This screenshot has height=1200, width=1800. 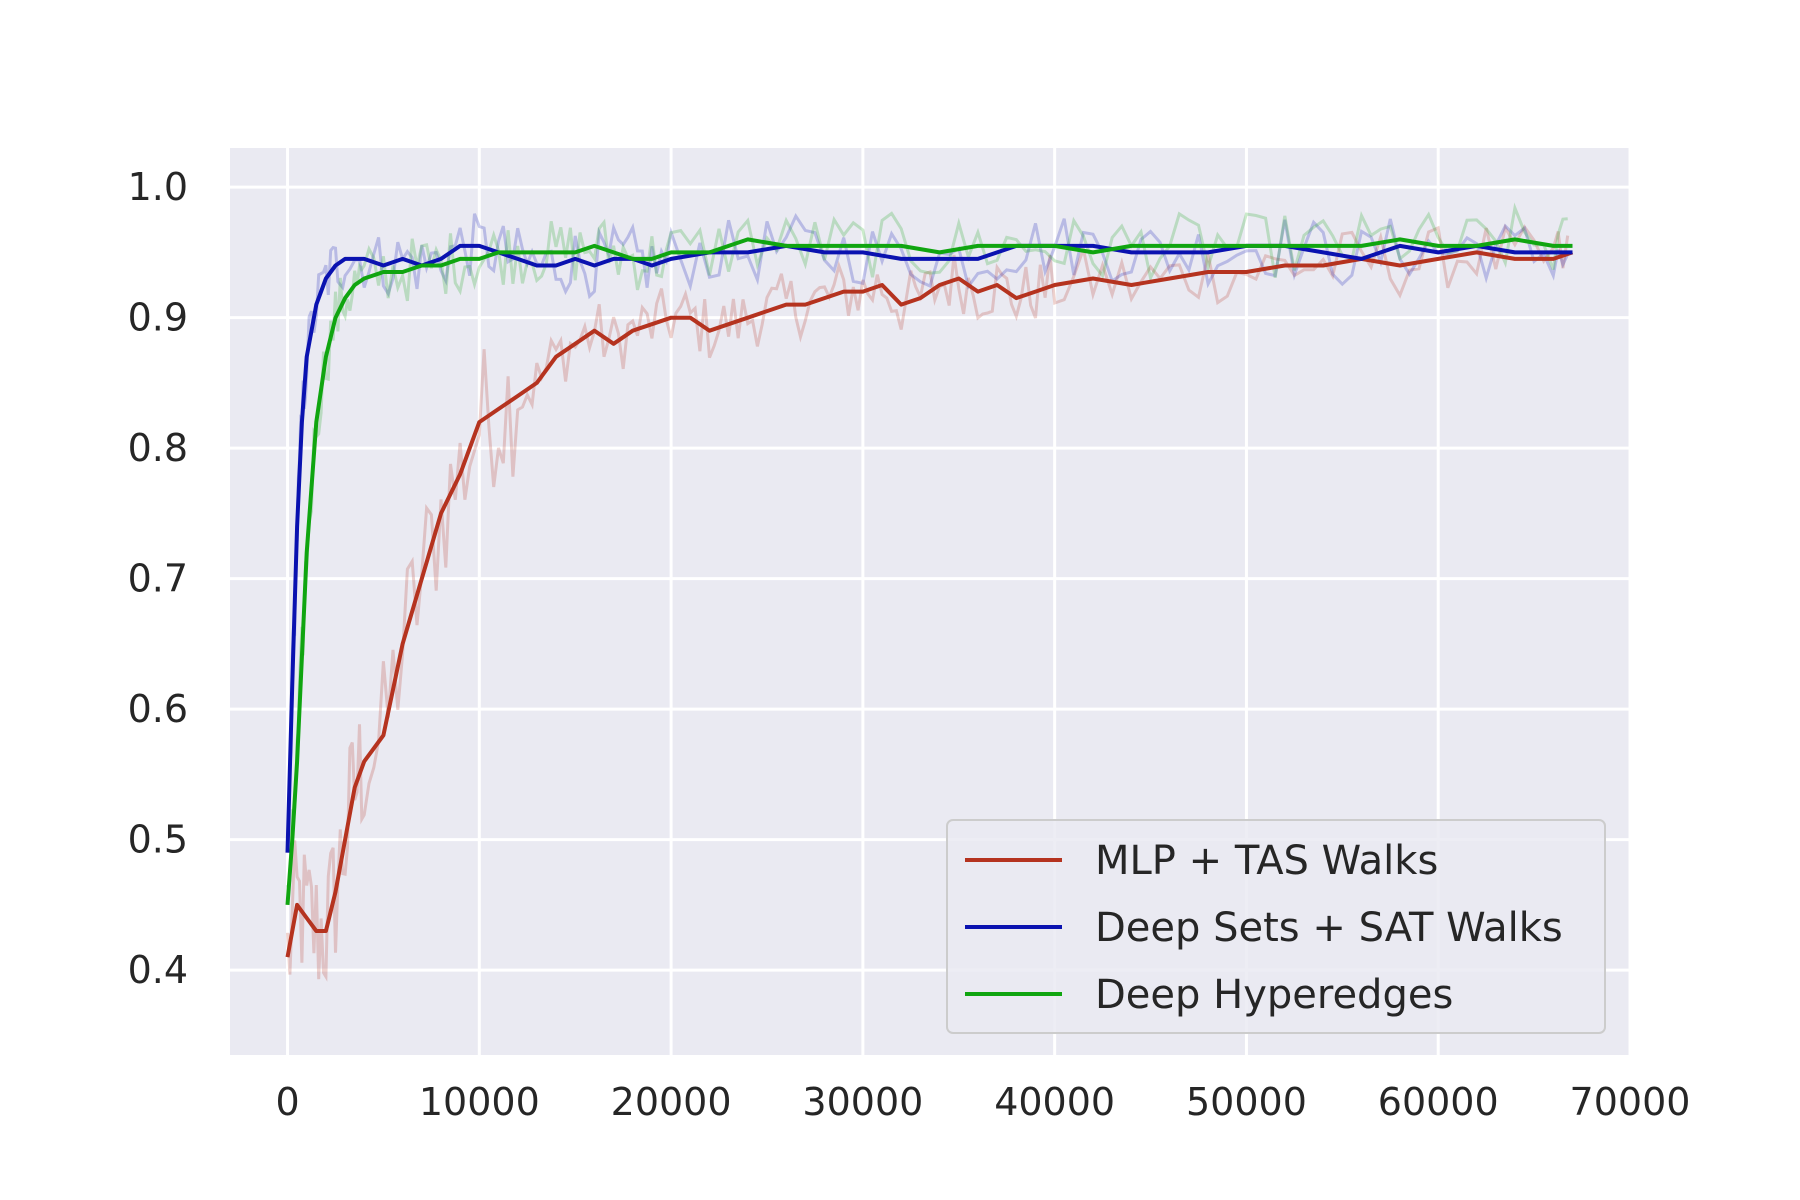 What do you see at coordinates (158, 970) in the screenshot?
I see `y-tick-label: 0.4` at bounding box center [158, 970].